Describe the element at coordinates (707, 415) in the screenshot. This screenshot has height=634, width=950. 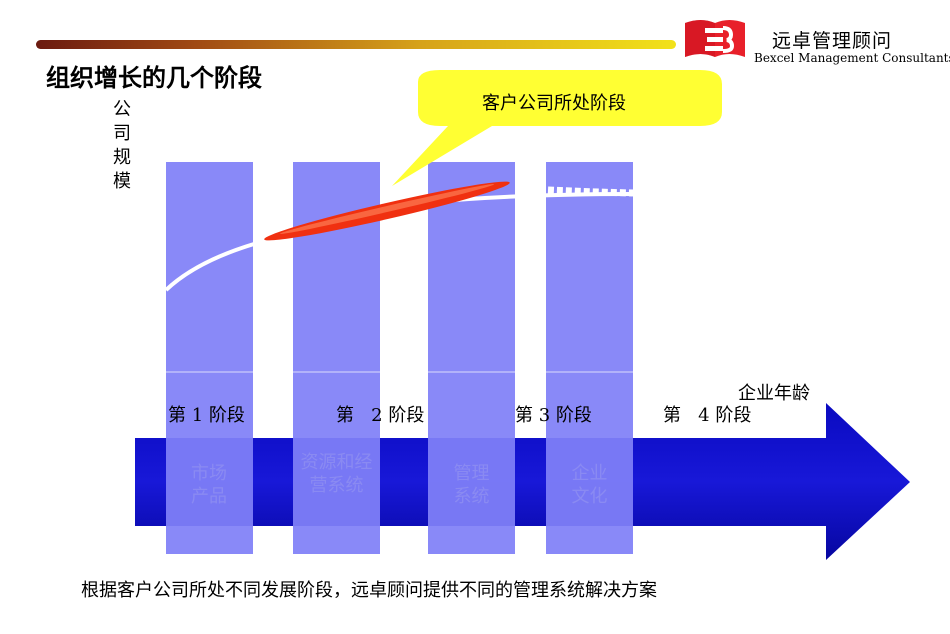
I see `stage-label-4: 第 4 阶段` at that location.